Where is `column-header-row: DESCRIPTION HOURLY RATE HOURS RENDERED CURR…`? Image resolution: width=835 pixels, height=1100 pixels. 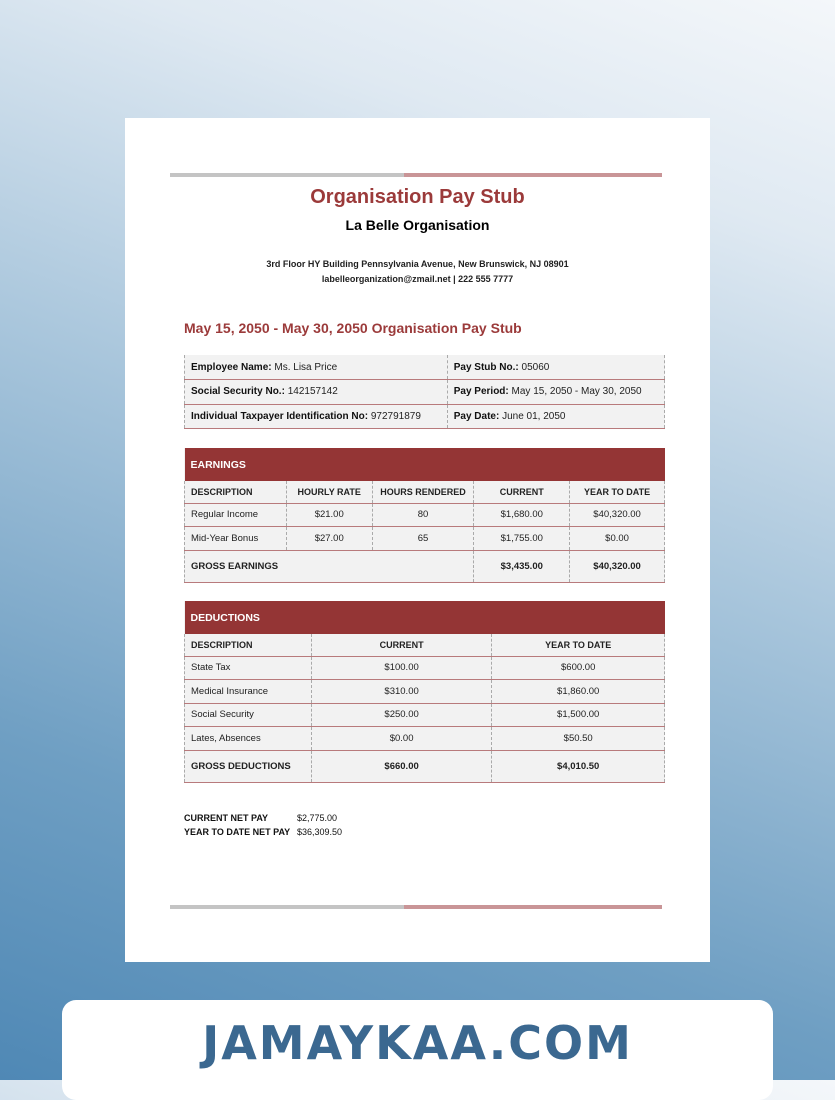
column-header-row: DESCRIPTION HOURLY RATE HOURS RENDERED CURR… is located at coordinates (424, 492).